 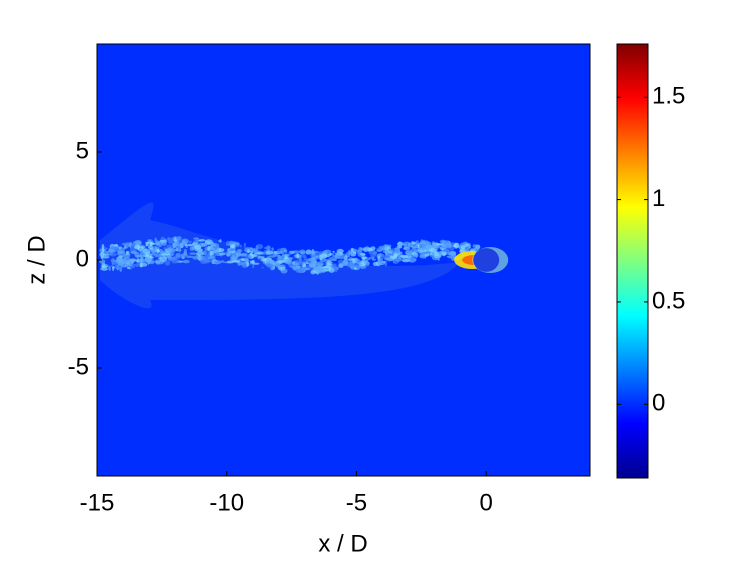 I want to click on wake-texture, so click(x=303, y=255).